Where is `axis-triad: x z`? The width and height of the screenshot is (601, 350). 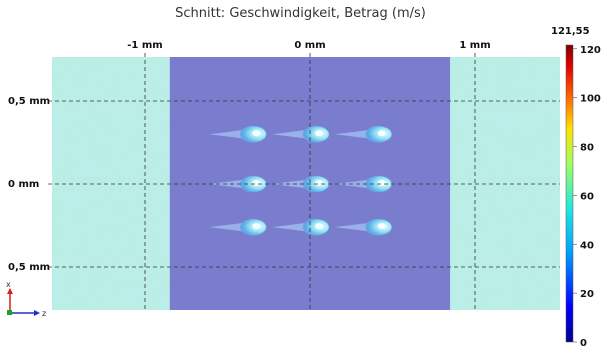
axis-triad: x z is located at coordinates (26, 299).